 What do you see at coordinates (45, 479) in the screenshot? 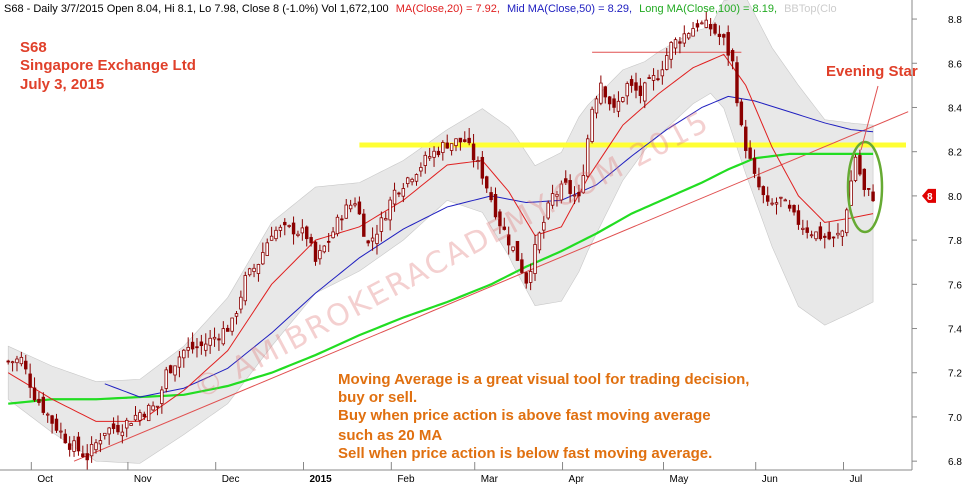
I see `x-tick-label-0: Oct` at bounding box center [45, 479].